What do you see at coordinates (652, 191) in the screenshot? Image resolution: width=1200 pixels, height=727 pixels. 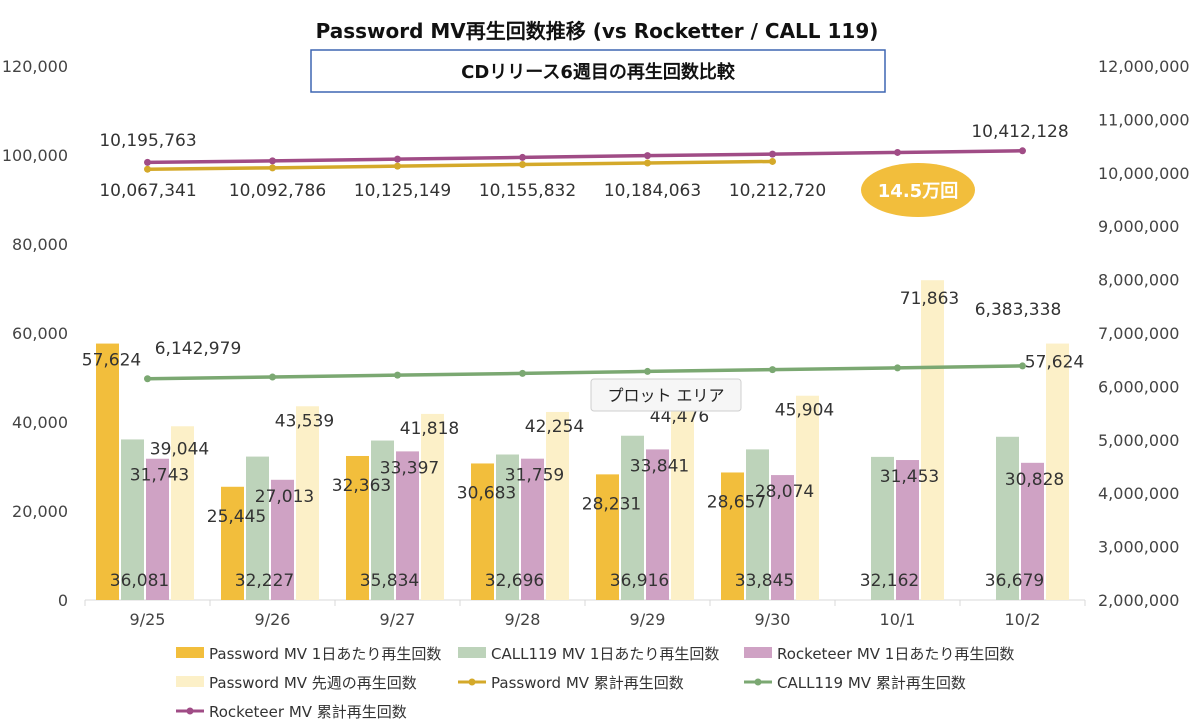 I see `line-label: 10,184,063` at bounding box center [652, 191].